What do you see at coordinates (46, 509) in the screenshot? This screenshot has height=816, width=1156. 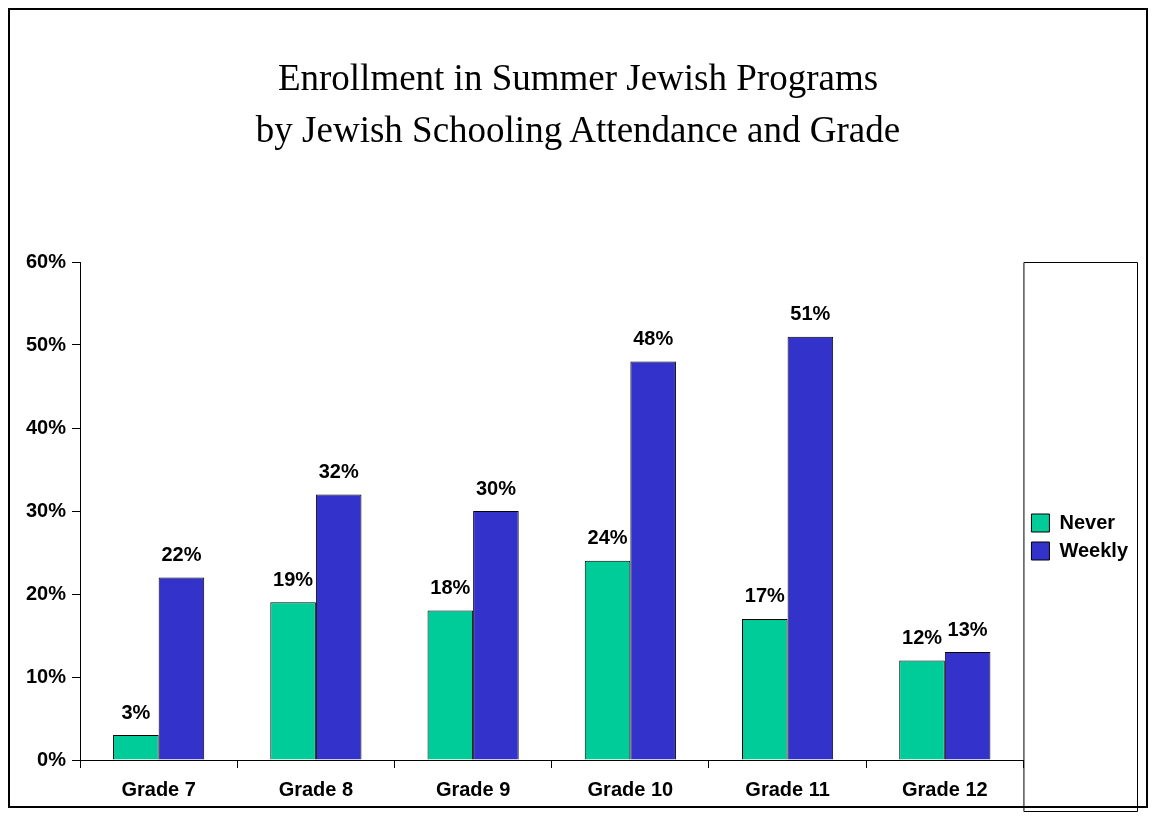 I see `y-tick-label: 30%` at bounding box center [46, 509].